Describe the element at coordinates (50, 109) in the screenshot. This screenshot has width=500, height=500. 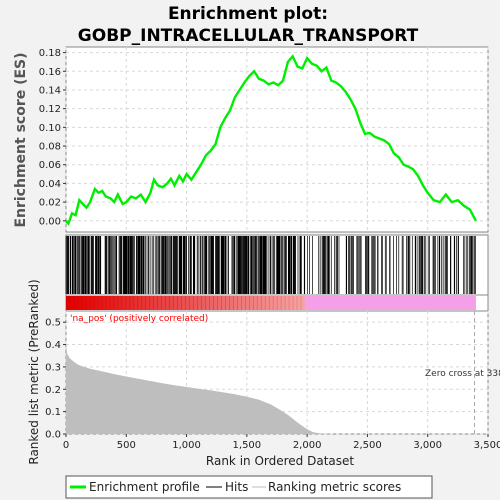
I see `es-y-tick-label: 0.12` at that location.